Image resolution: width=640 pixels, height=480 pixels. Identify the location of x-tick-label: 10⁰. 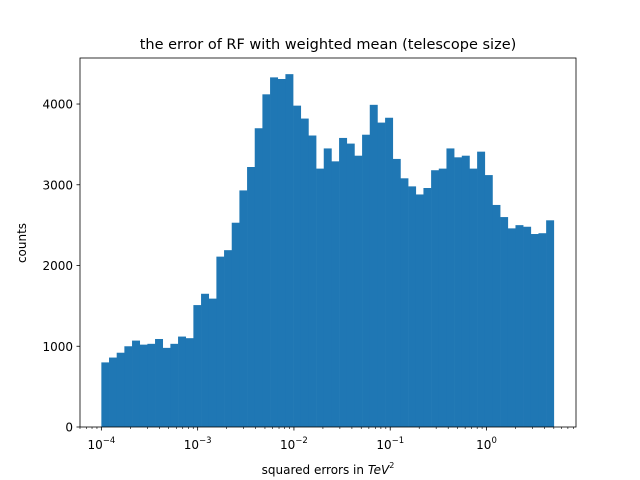
(486, 444).